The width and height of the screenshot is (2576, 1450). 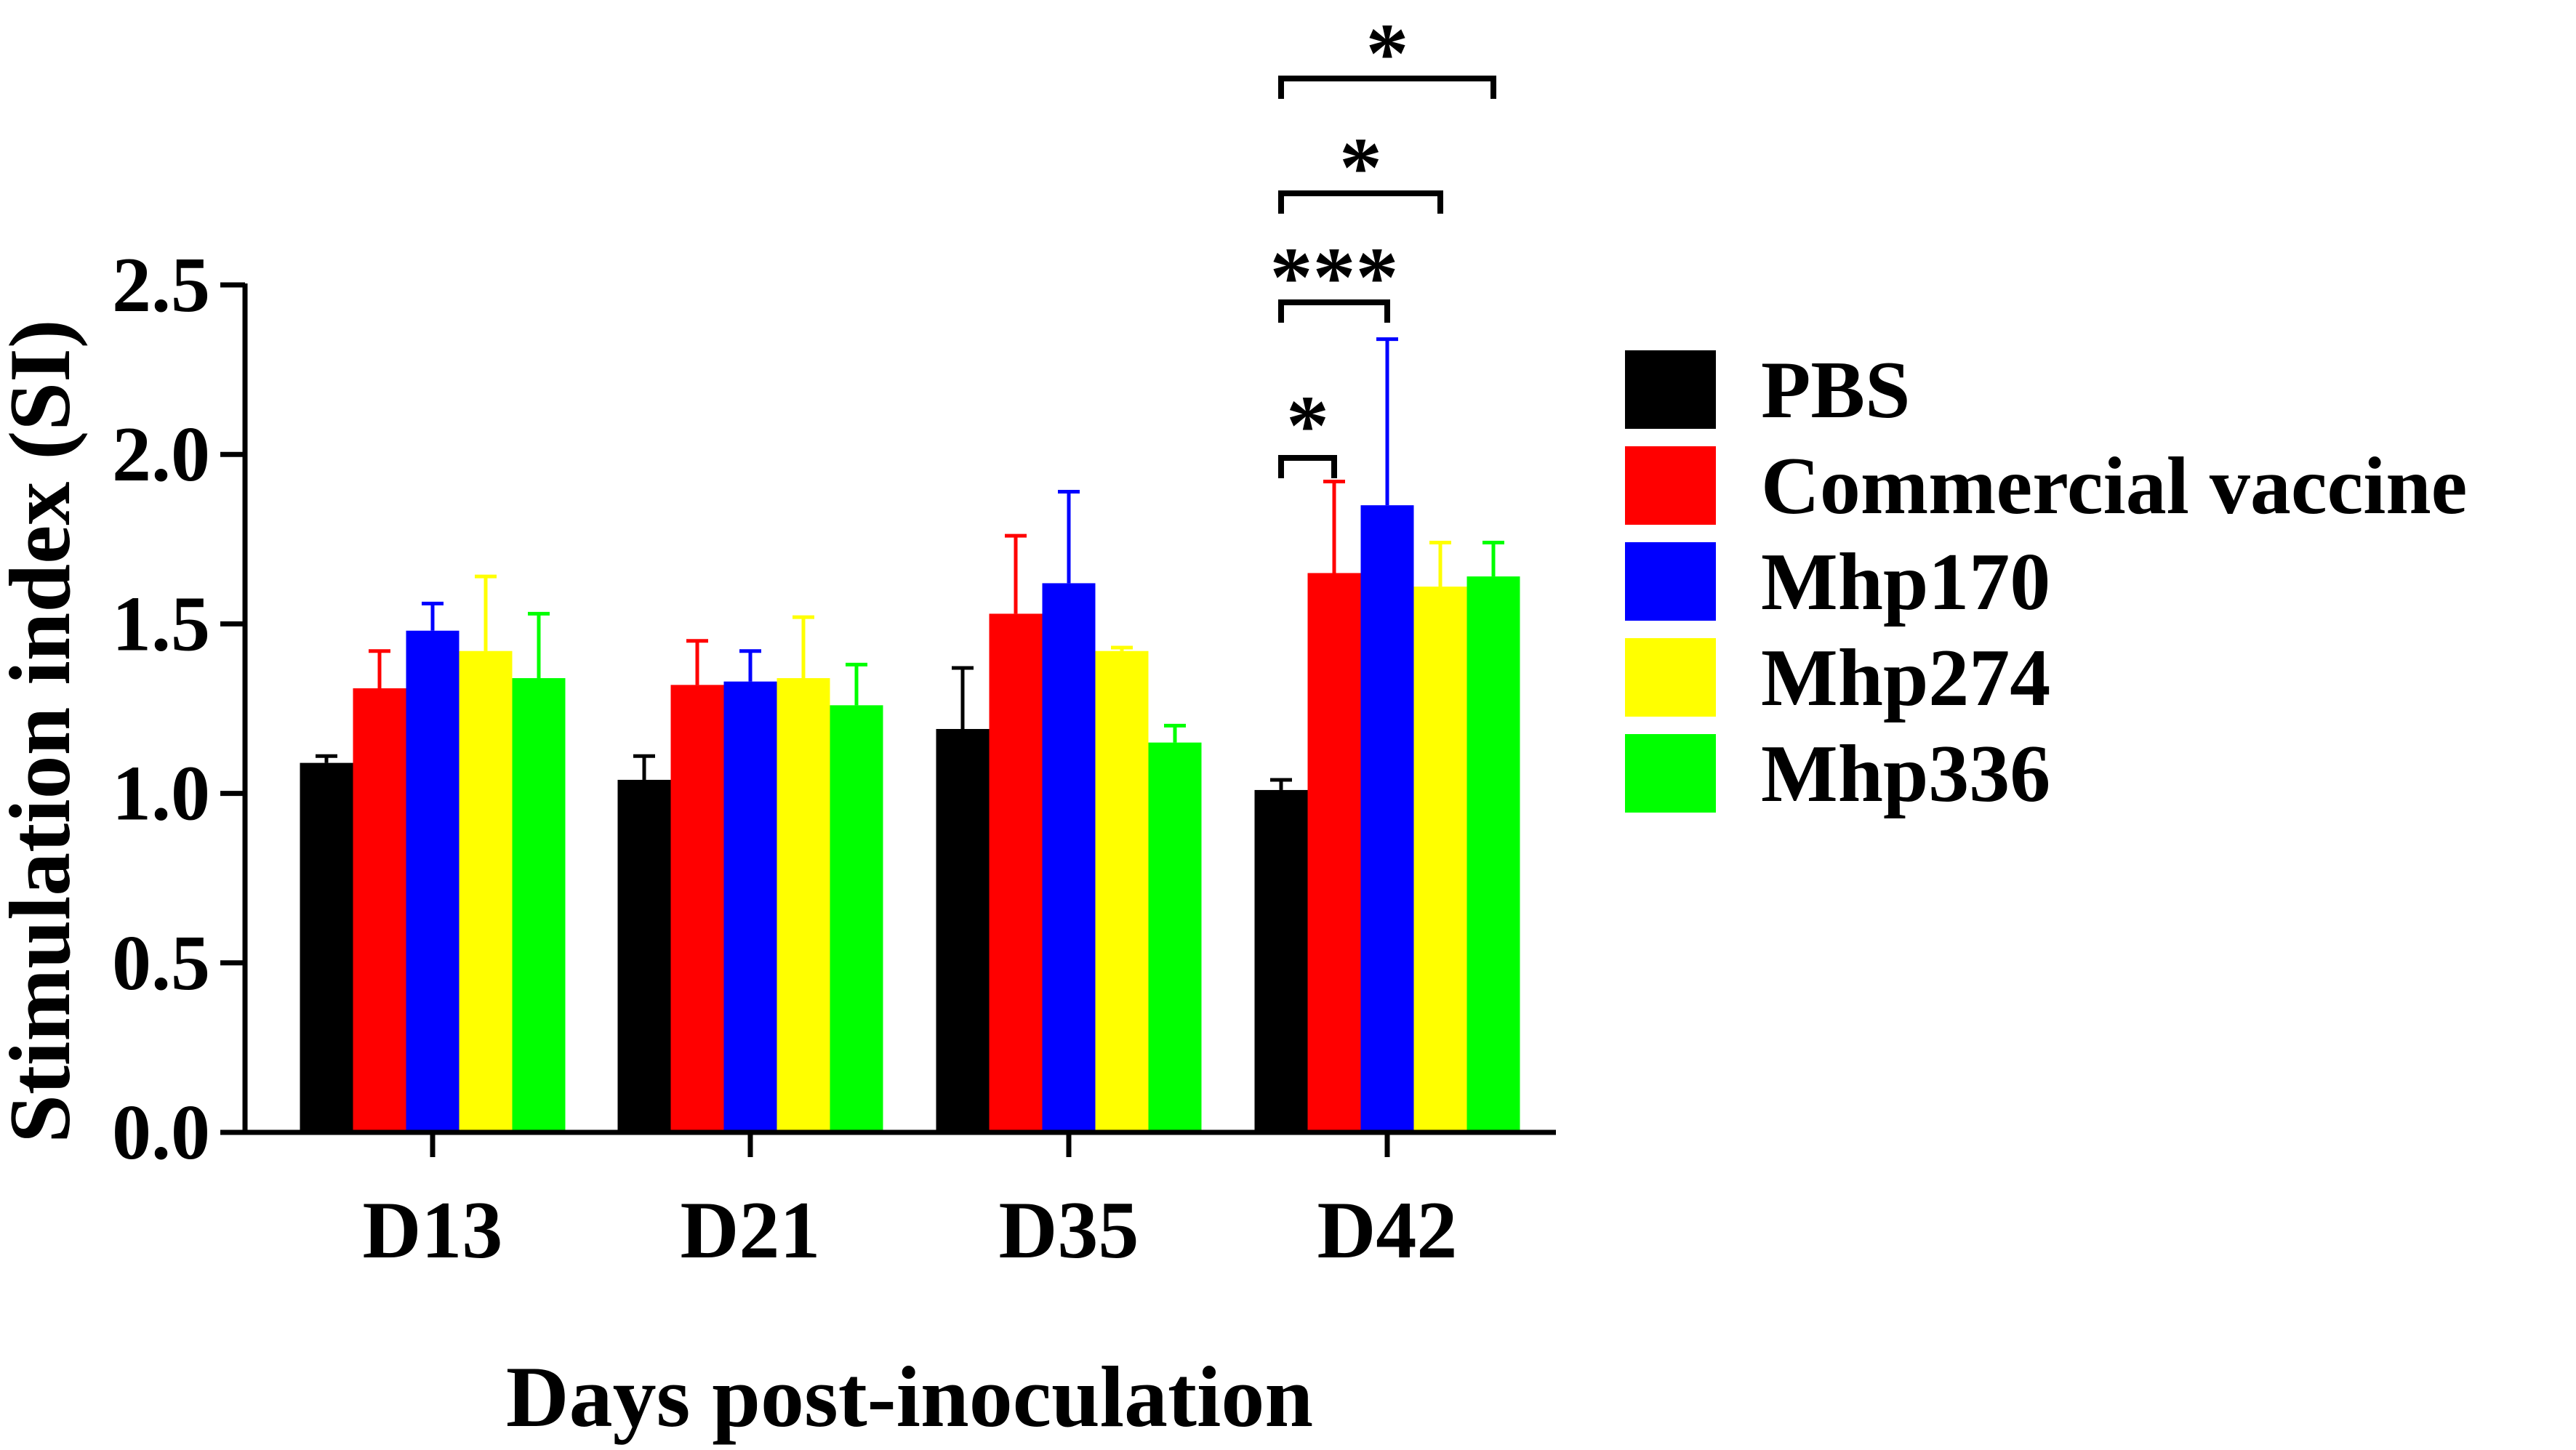 I want to click on y-tick-label: 2.0, so click(x=161, y=454).